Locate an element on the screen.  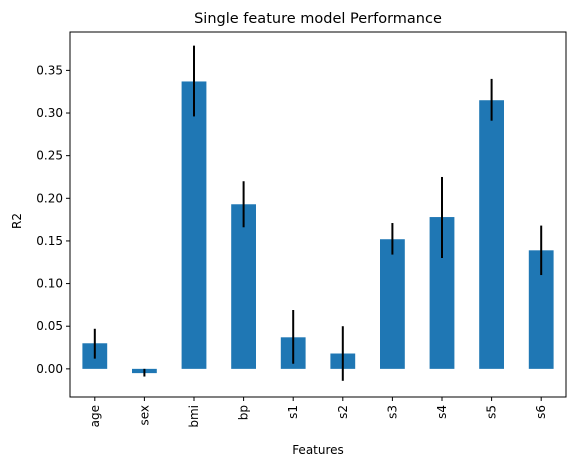
bar-bp is located at coordinates (243, 286).